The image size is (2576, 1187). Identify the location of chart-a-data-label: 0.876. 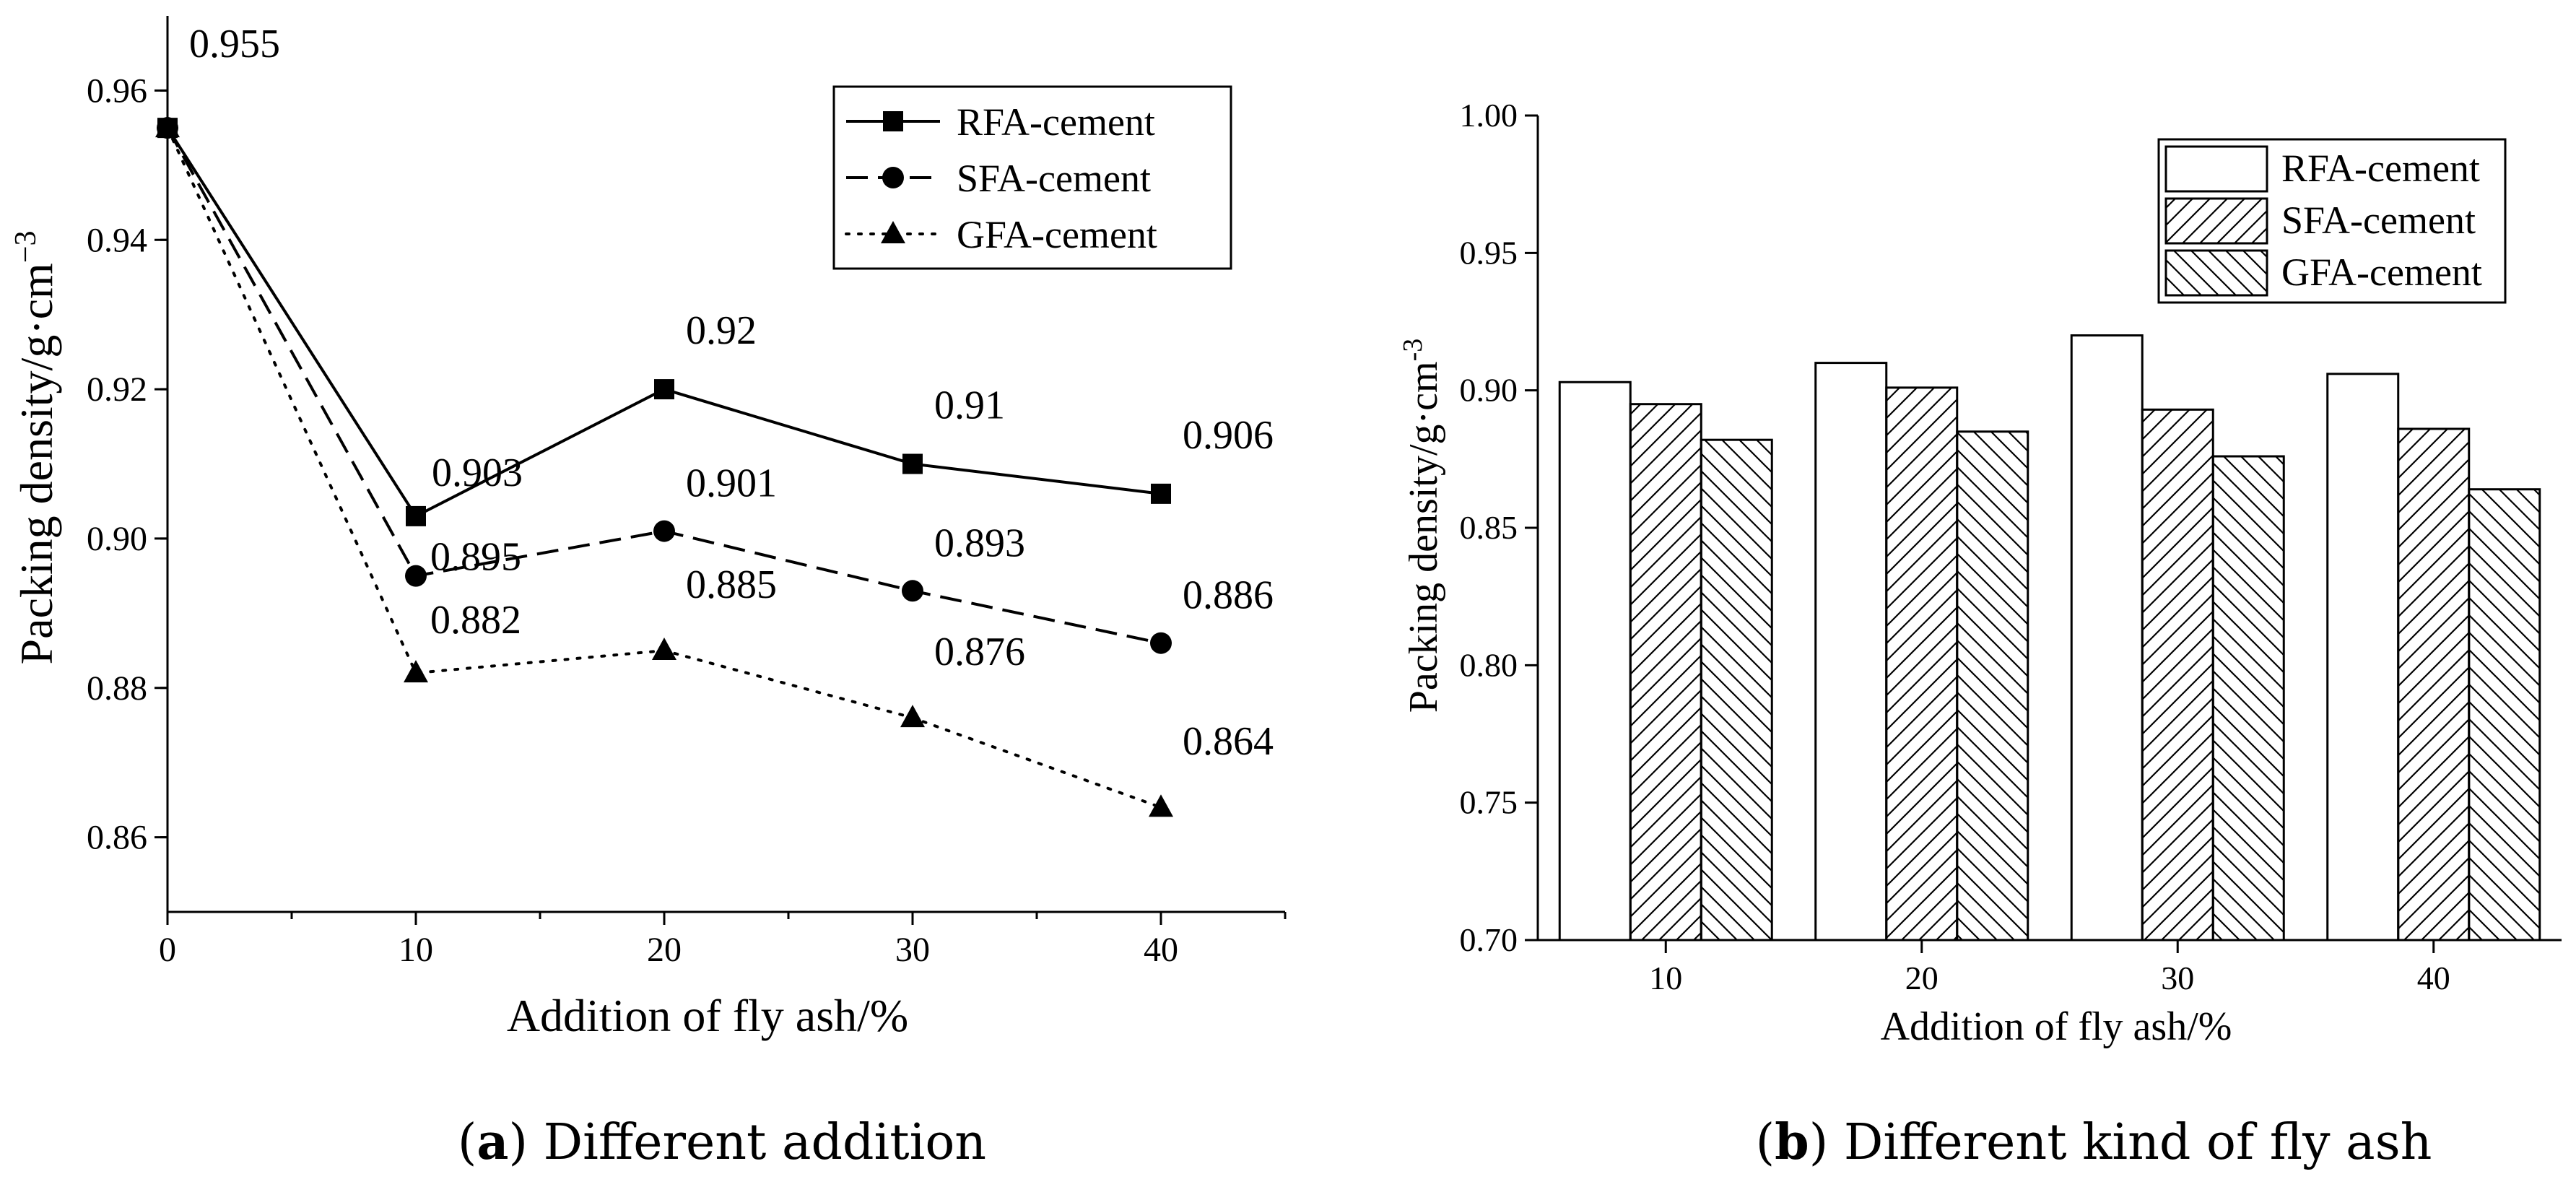
(979, 652).